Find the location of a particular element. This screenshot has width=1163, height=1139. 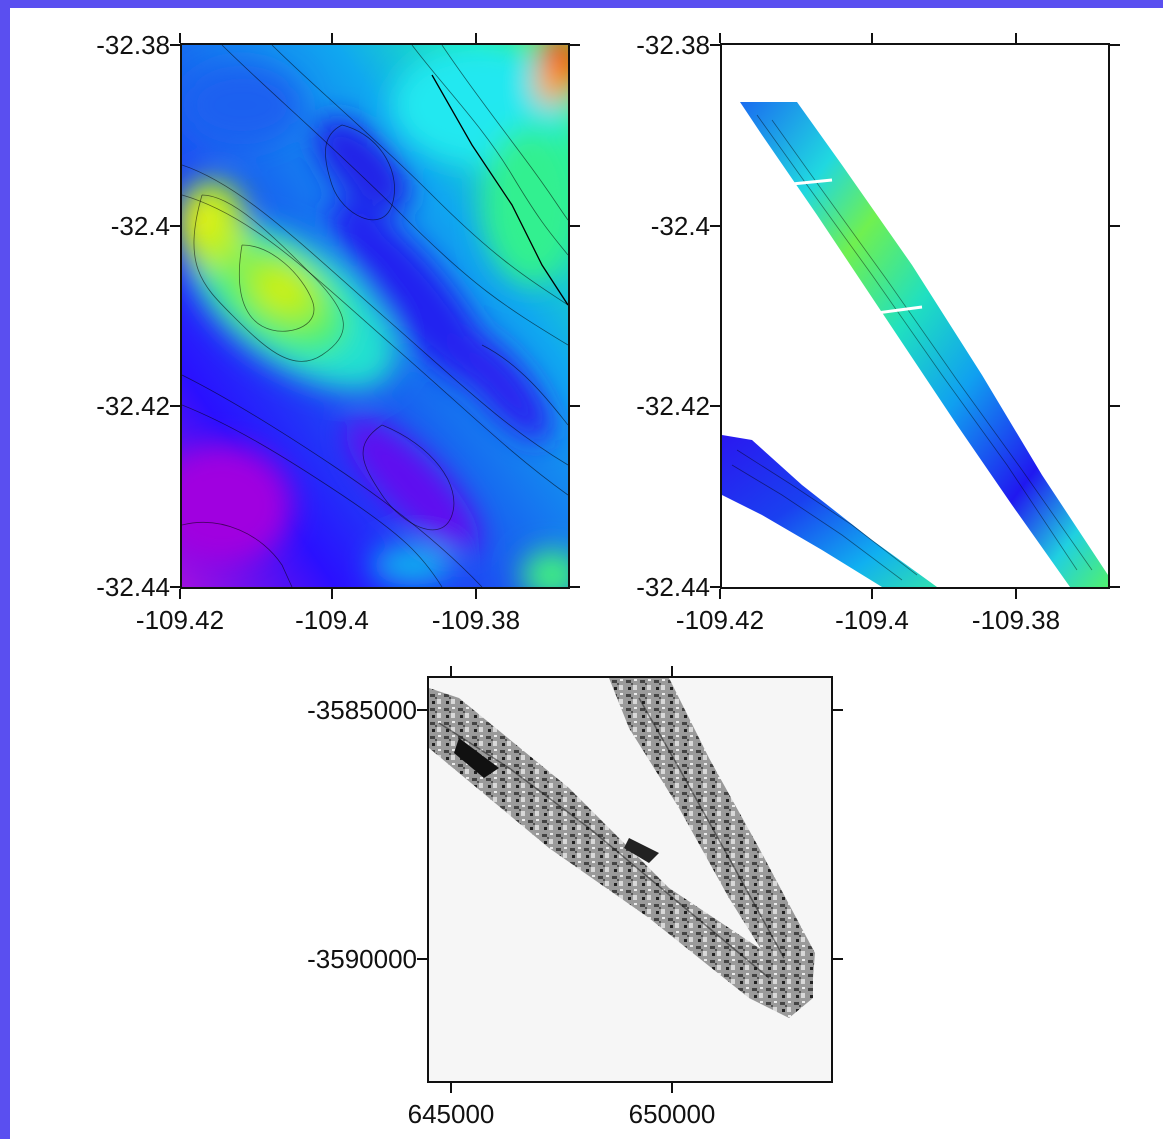

swath-tracks-surface is located at coordinates (915, 344).